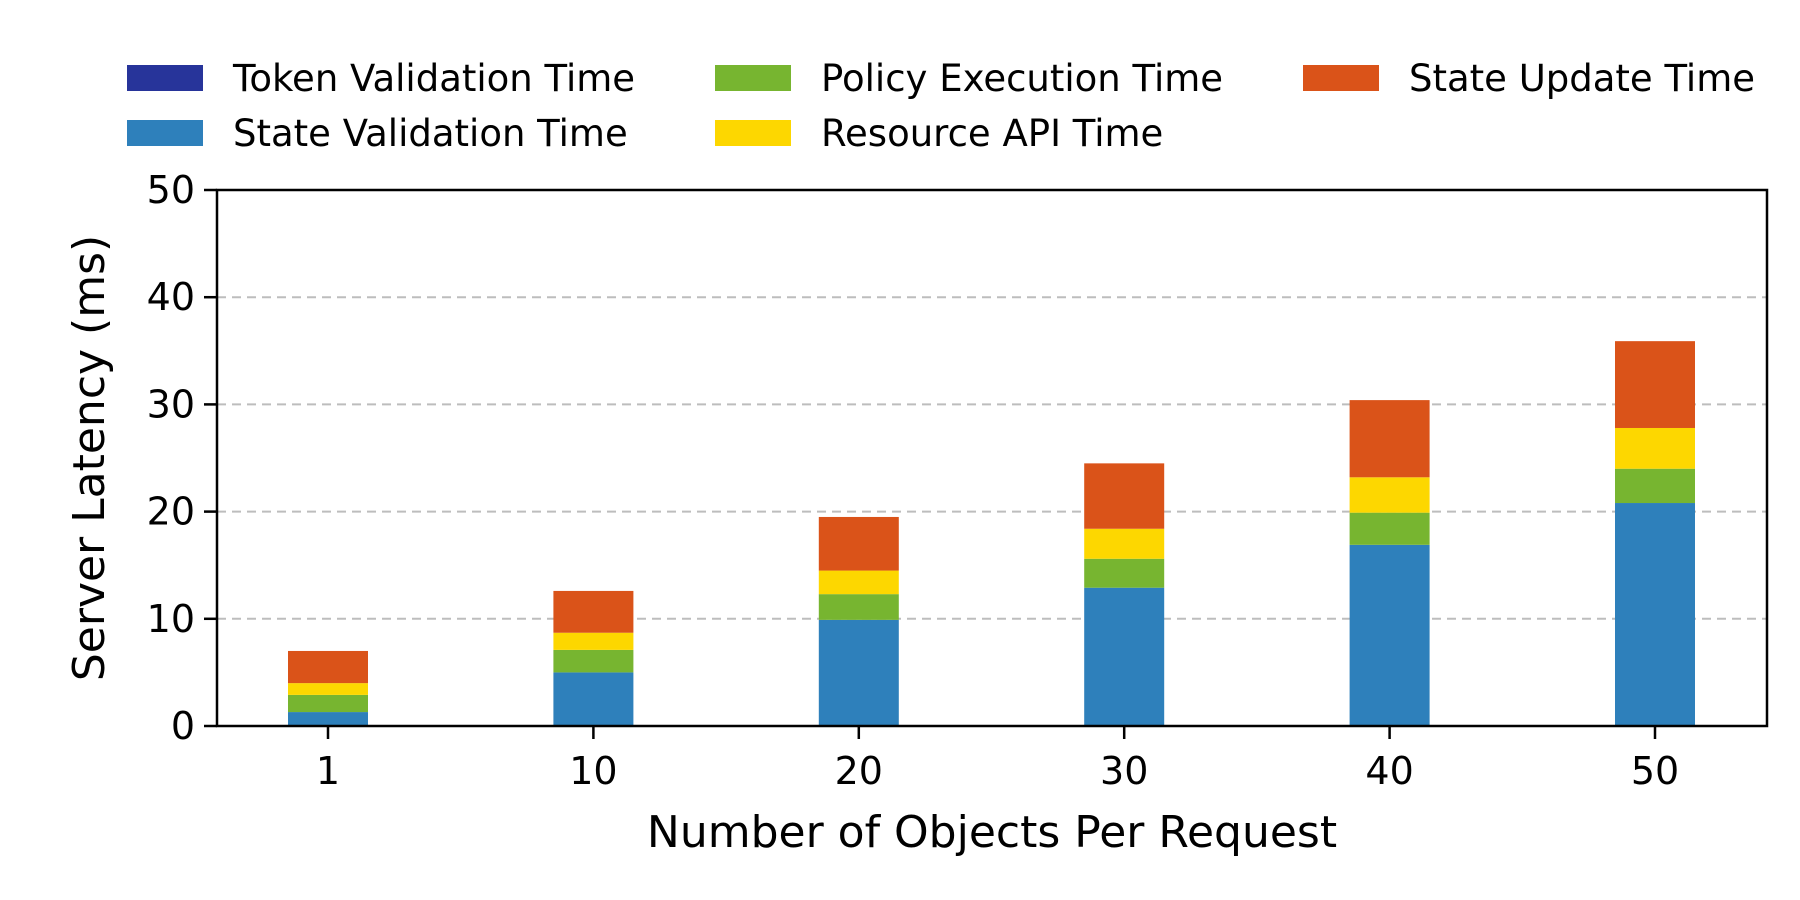  Describe the element at coordinates (171, 297) in the screenshot. I see `y-tick-label: 40` at that location.